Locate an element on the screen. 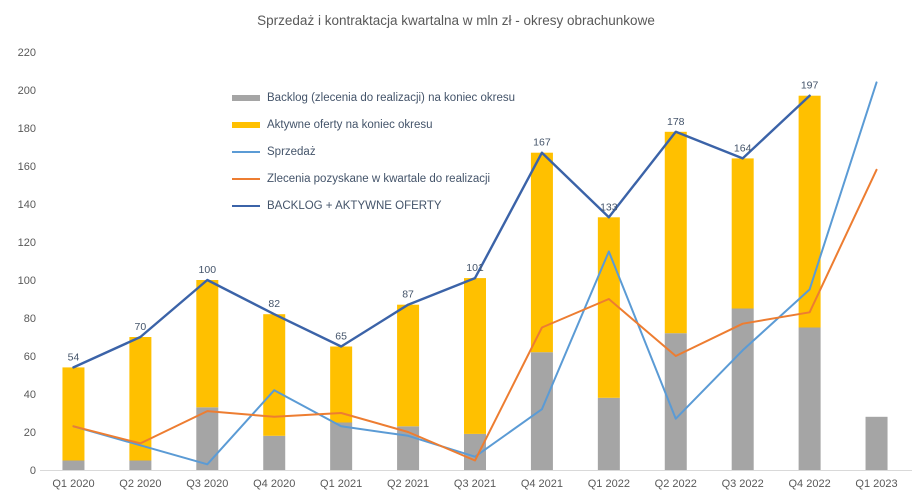  x-axis-category-label: Q4 2022 is located at coordinates (810, 484).